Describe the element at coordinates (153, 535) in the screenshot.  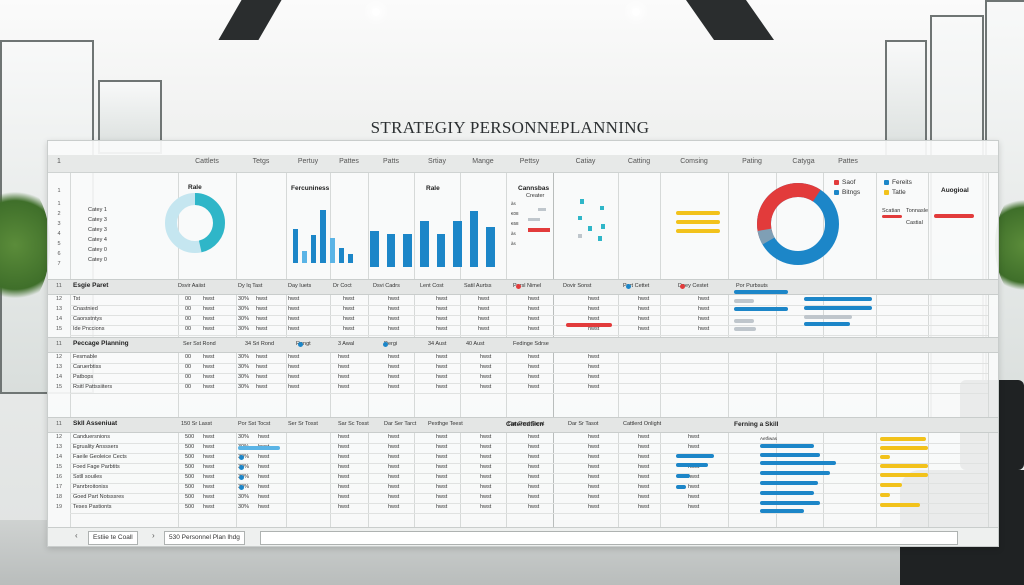
I see `next-sheet-icon: ›` at that location.